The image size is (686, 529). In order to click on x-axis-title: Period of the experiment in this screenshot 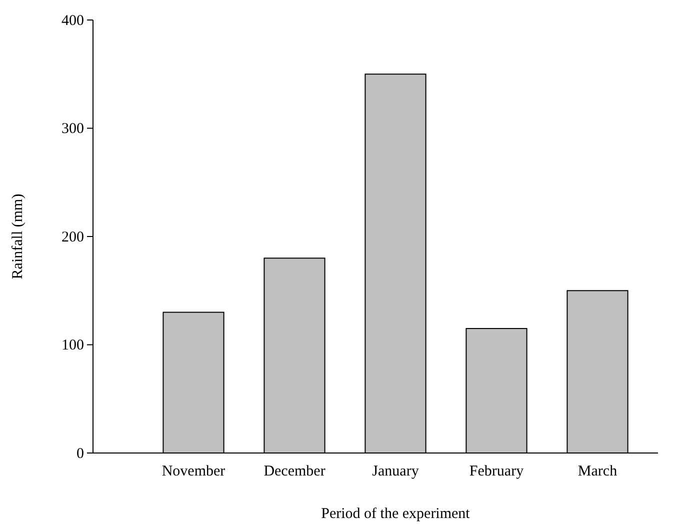, I will do `click(396, 514)`.